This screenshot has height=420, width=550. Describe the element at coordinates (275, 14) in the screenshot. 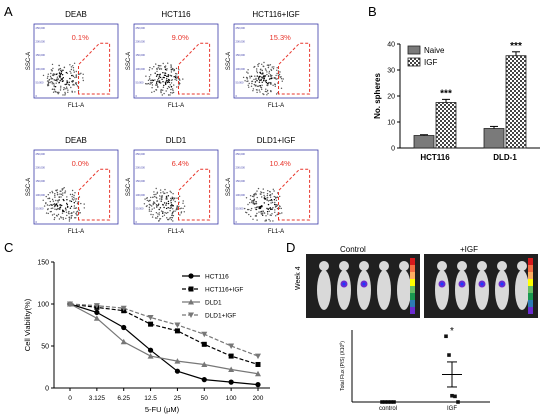

I see `flow-plot-title: HCT116+IGF` at that location.